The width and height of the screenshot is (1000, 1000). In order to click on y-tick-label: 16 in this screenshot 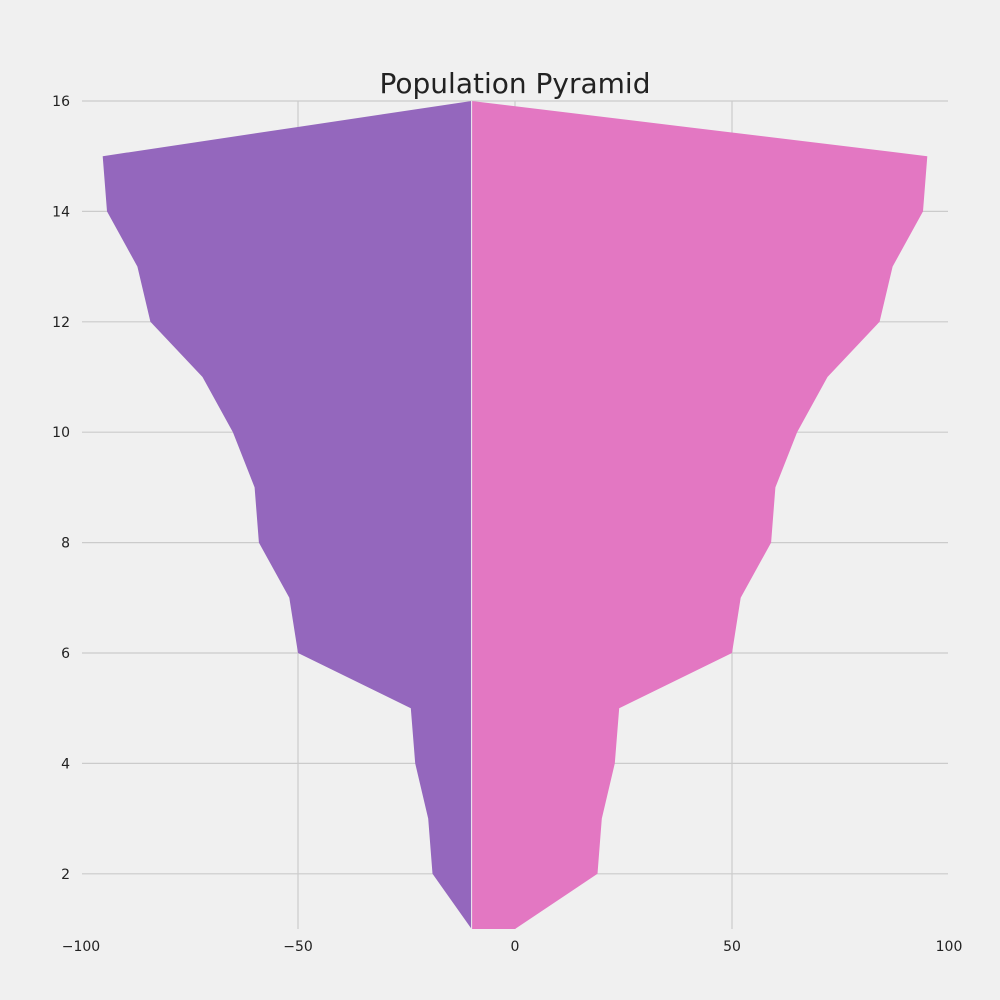, I will do `click(61, 102)`.